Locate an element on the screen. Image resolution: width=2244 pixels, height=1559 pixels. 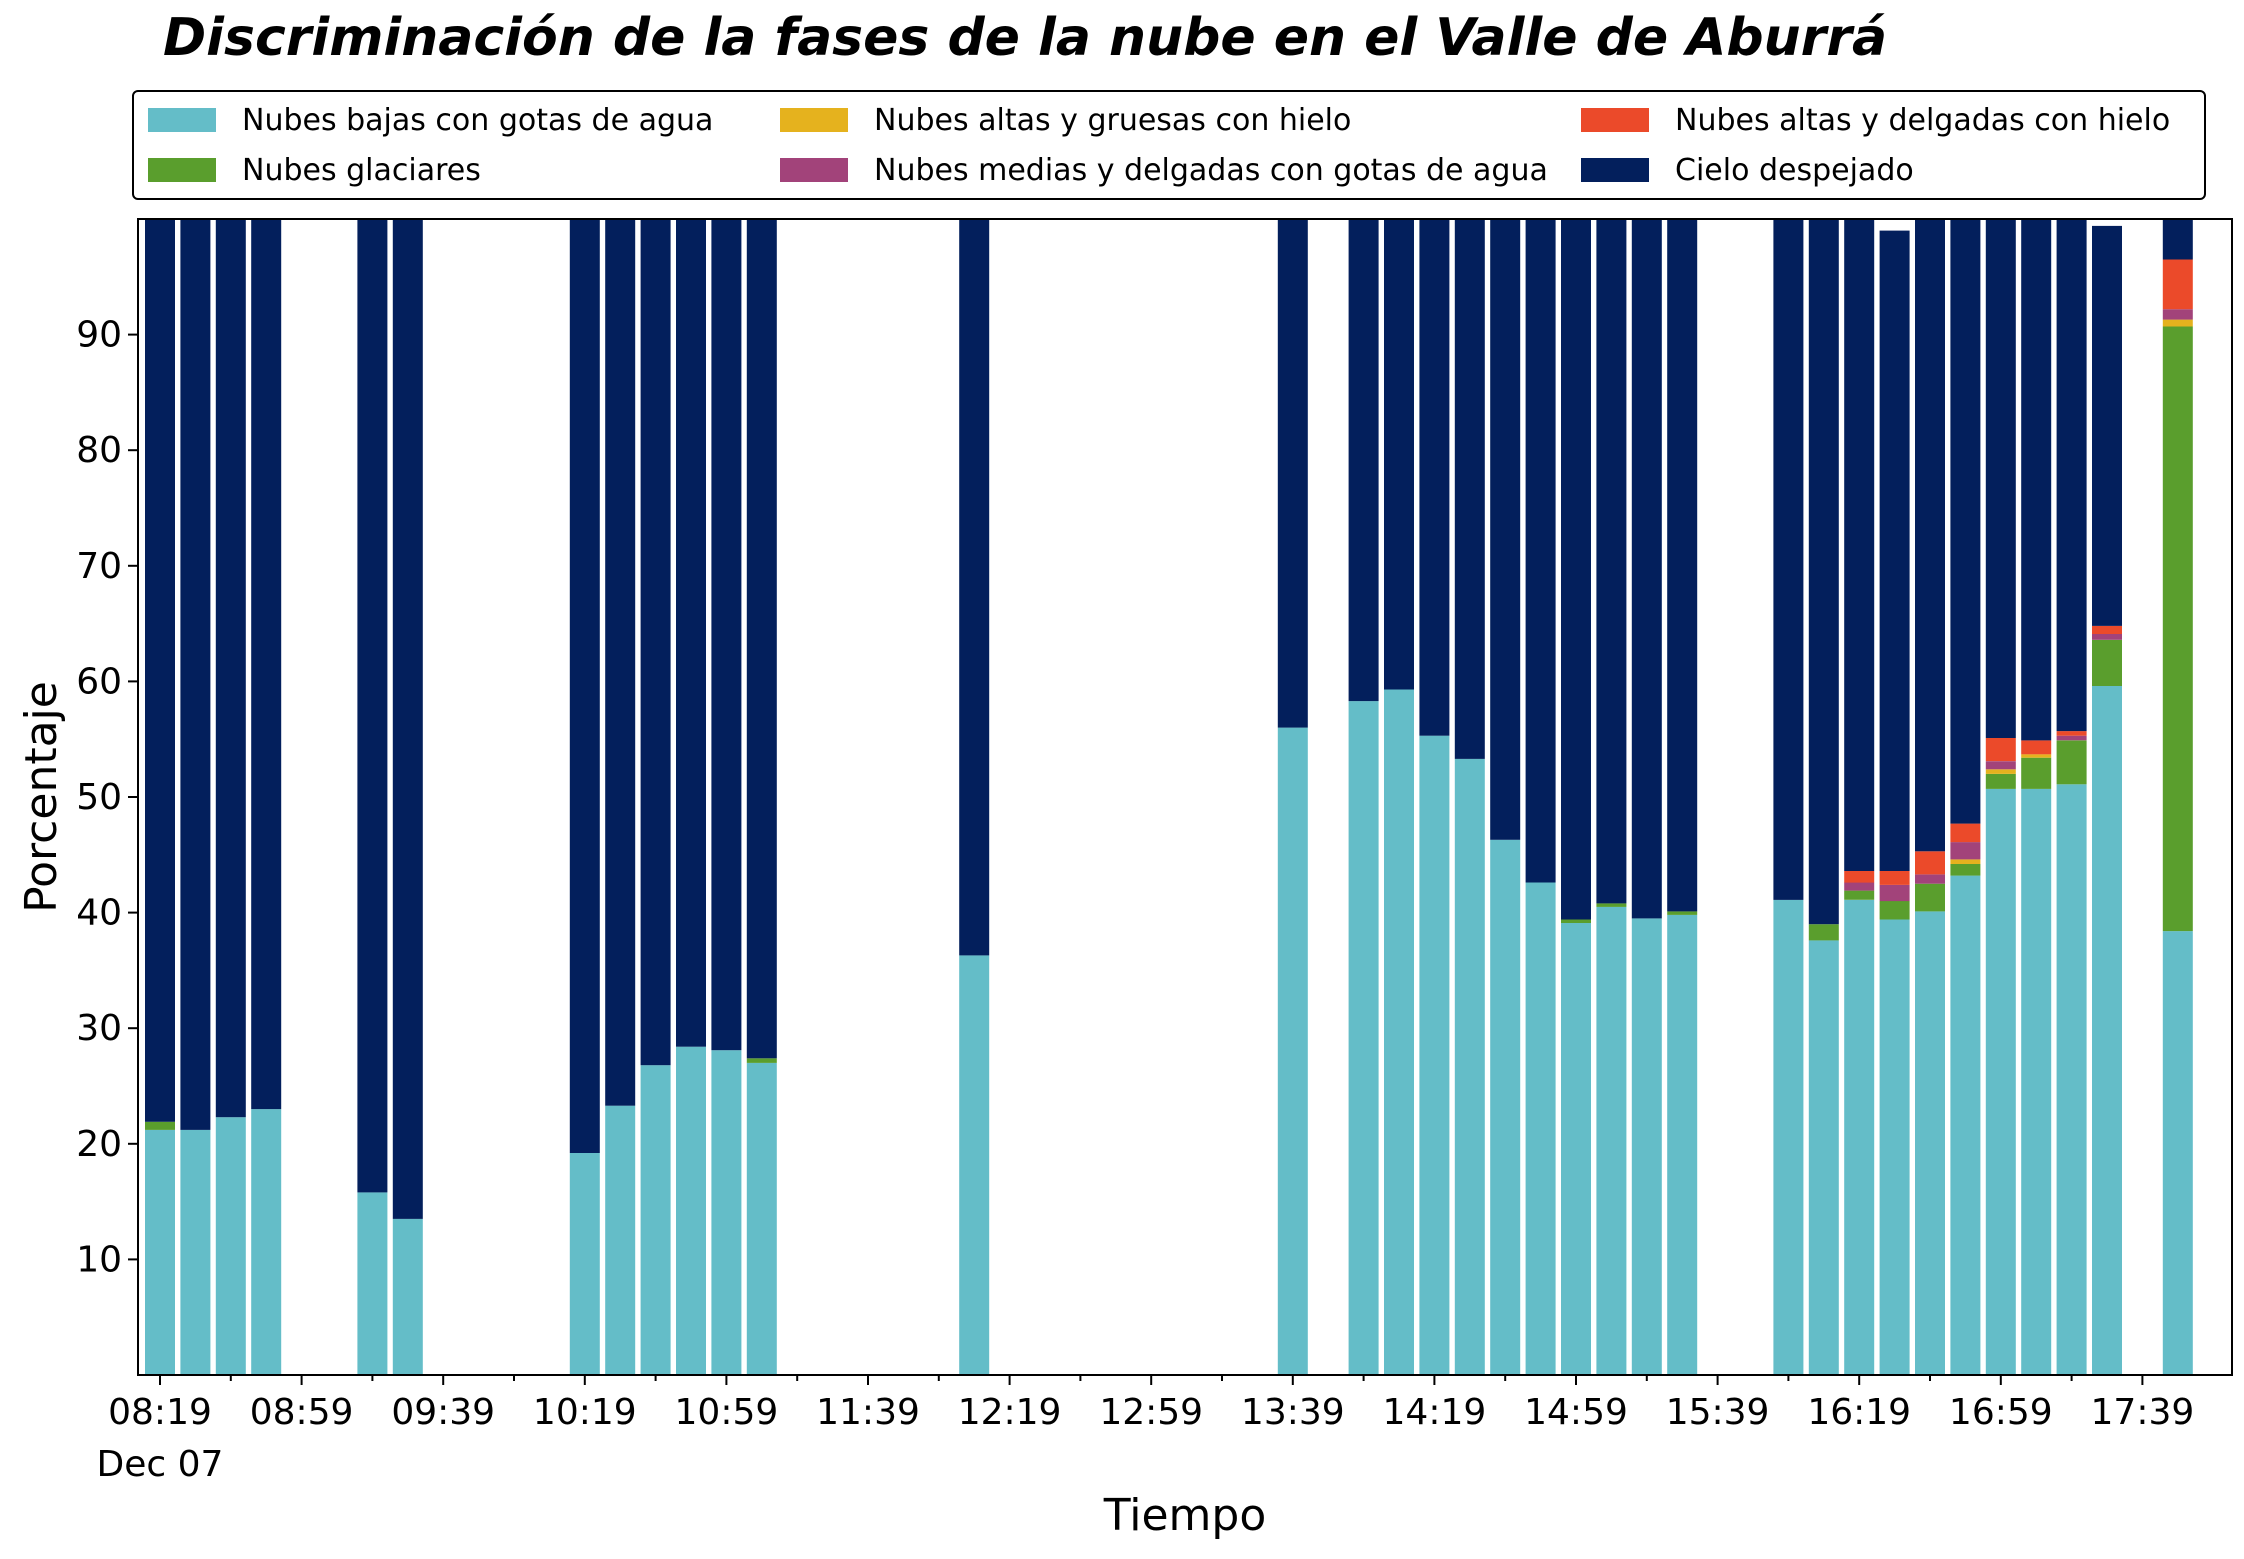
y-tick-label: 60 is located at coordinates (99, 681).